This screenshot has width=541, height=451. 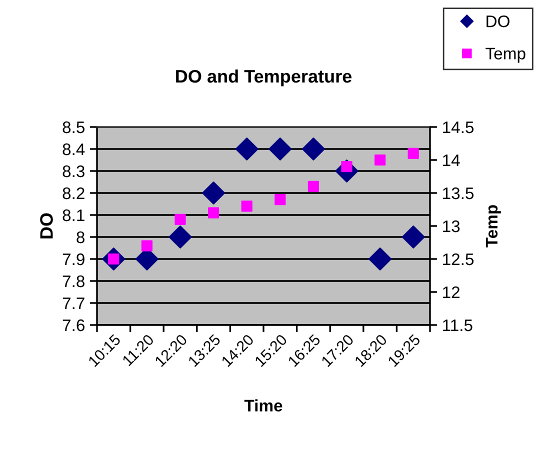 I want to click on y-axis-title: DO, so click(x=46, y=225).